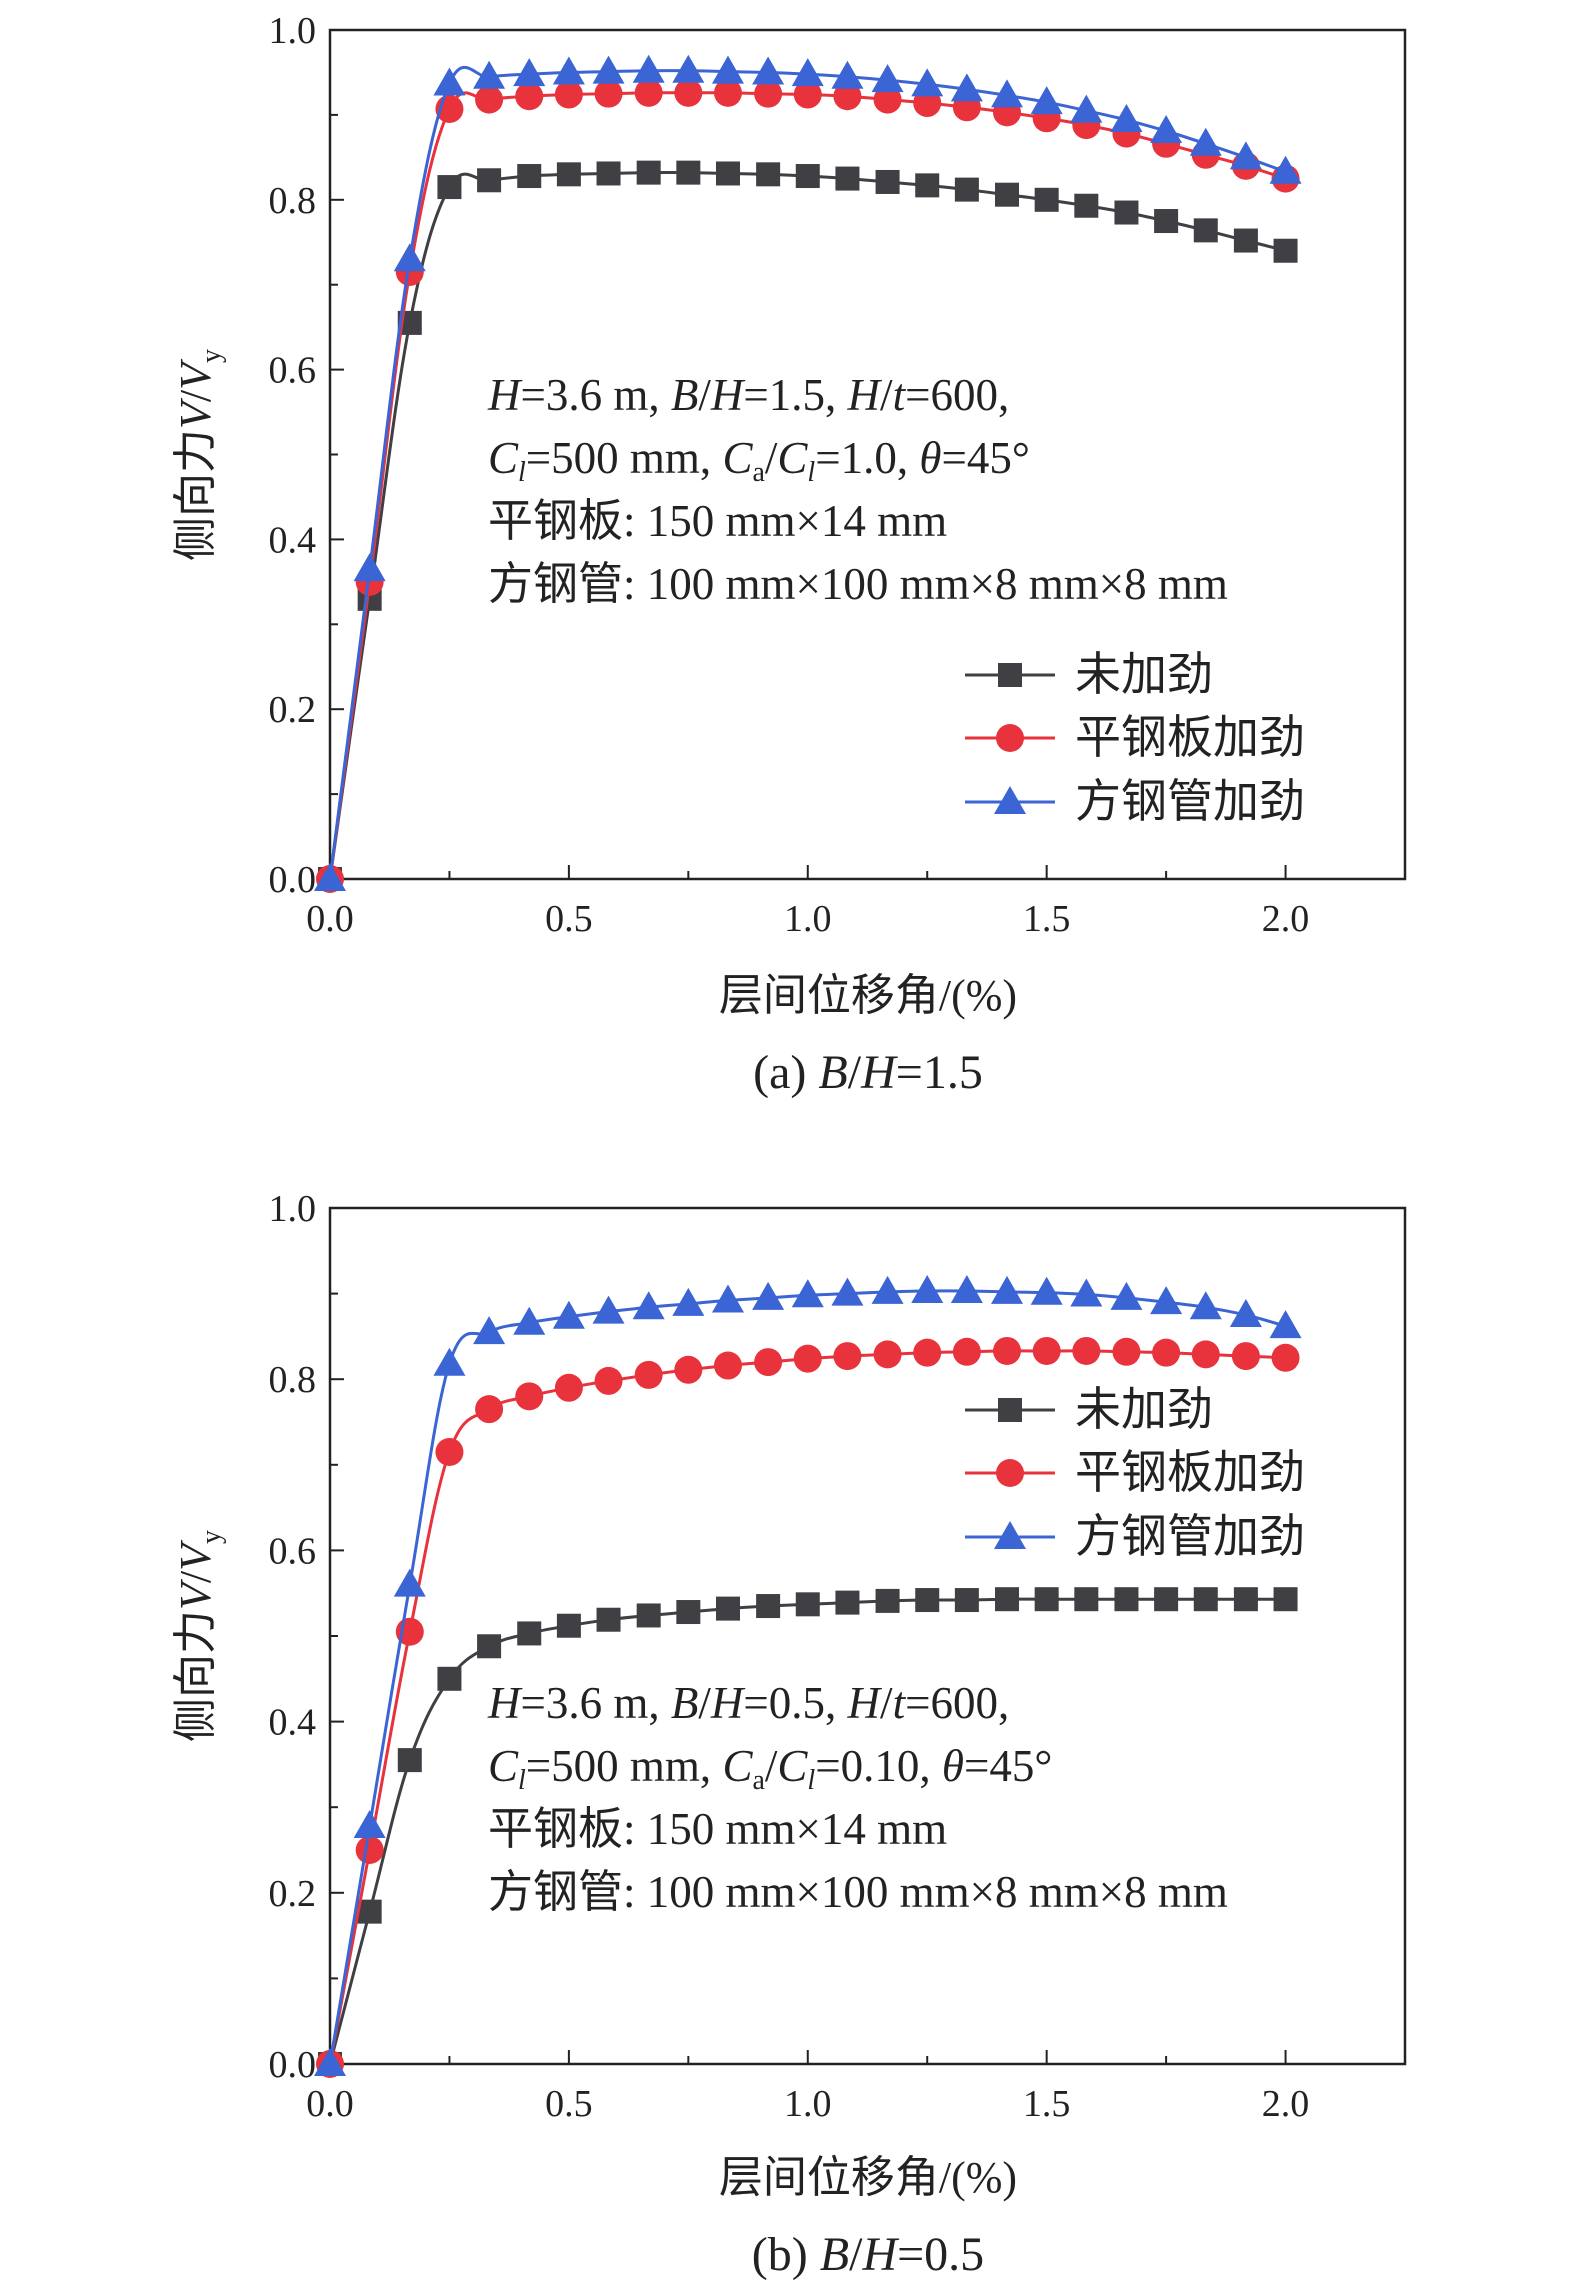 The image size is (1575, 2294). What do you see at coordinates (596, 395) in the screenshot?
I see `ann-a-Hval: =3.6 m,` at bounding box center [596, 395].